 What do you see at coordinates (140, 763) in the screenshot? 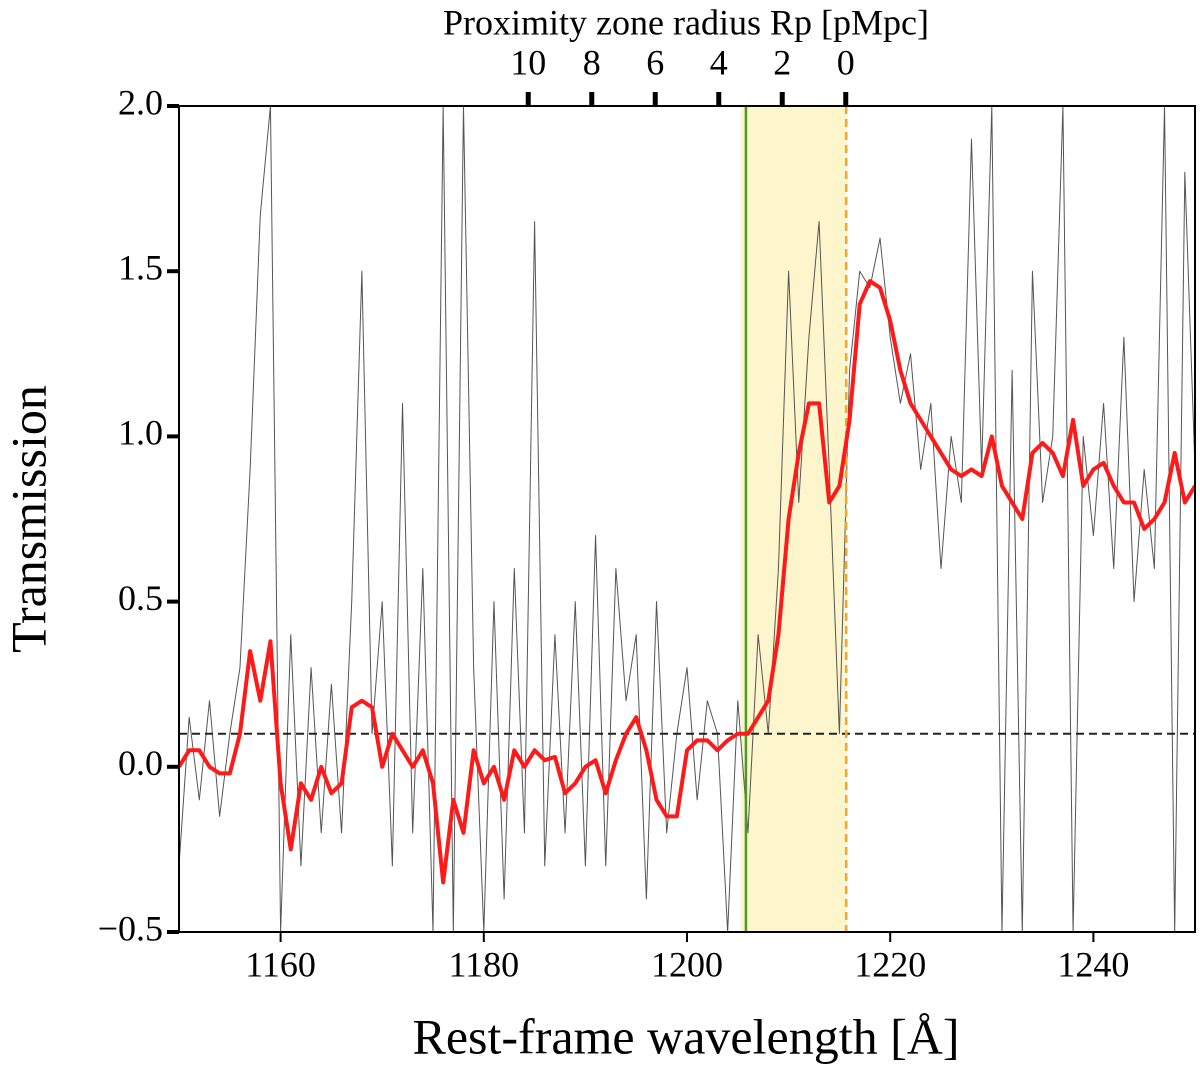
I see `y-tick-label: 0.0` at bounding box center [140, 763].